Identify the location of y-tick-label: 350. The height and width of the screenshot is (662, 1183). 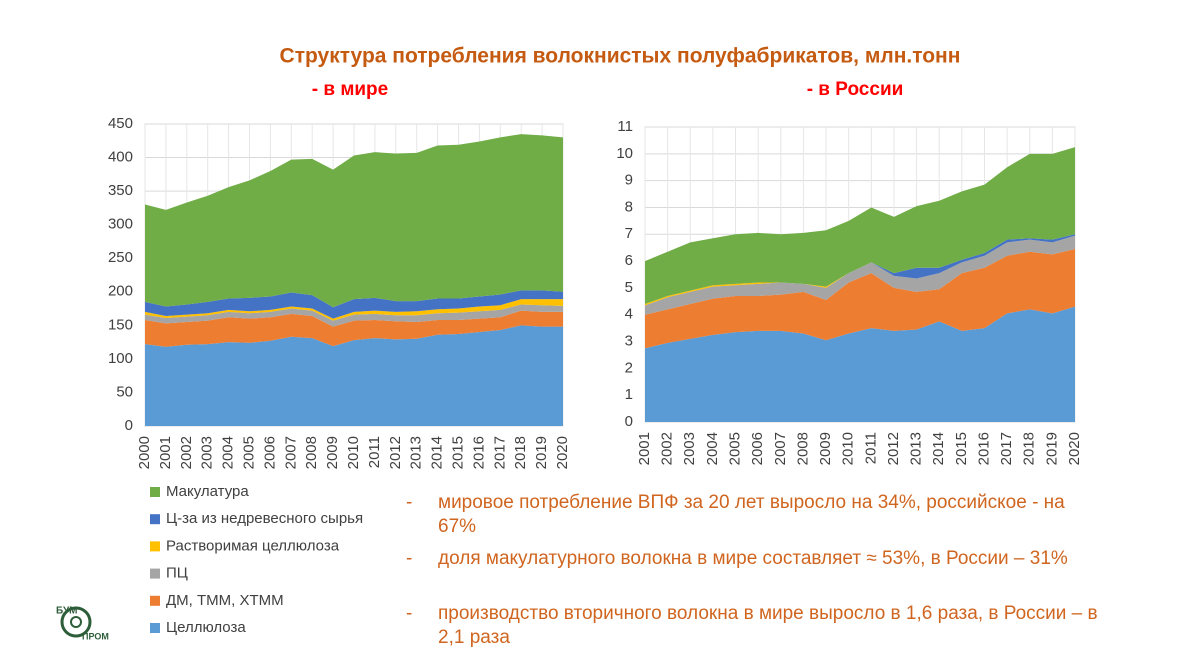
(120, 190).